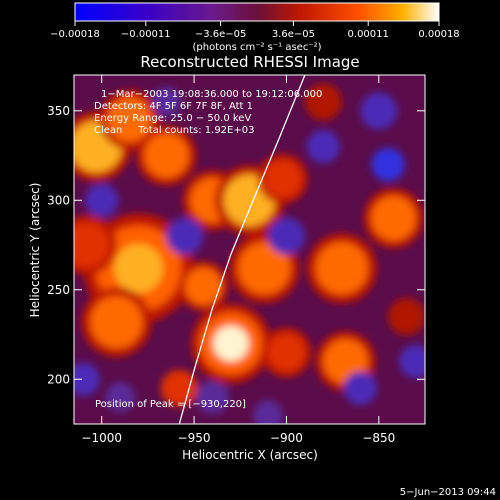 The height and width of the screenshot is (500, 500). Describe the element at coordinates (58, 379) in the screenshot. I see `y-tick-label: 200` at that location.